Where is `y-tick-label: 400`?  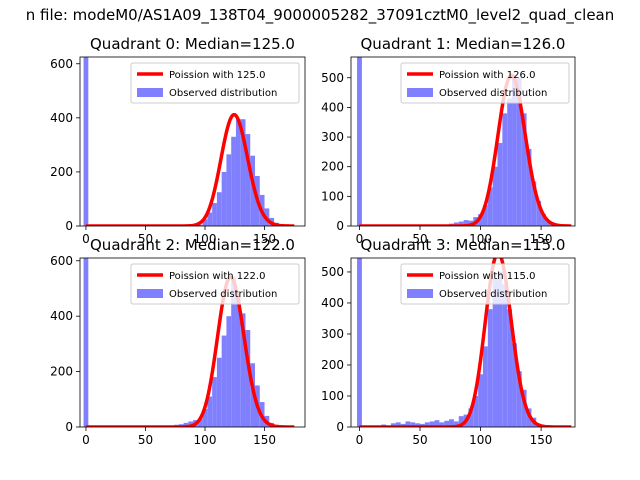
y-tick-label: 400 is located at coordinates (332, 107).